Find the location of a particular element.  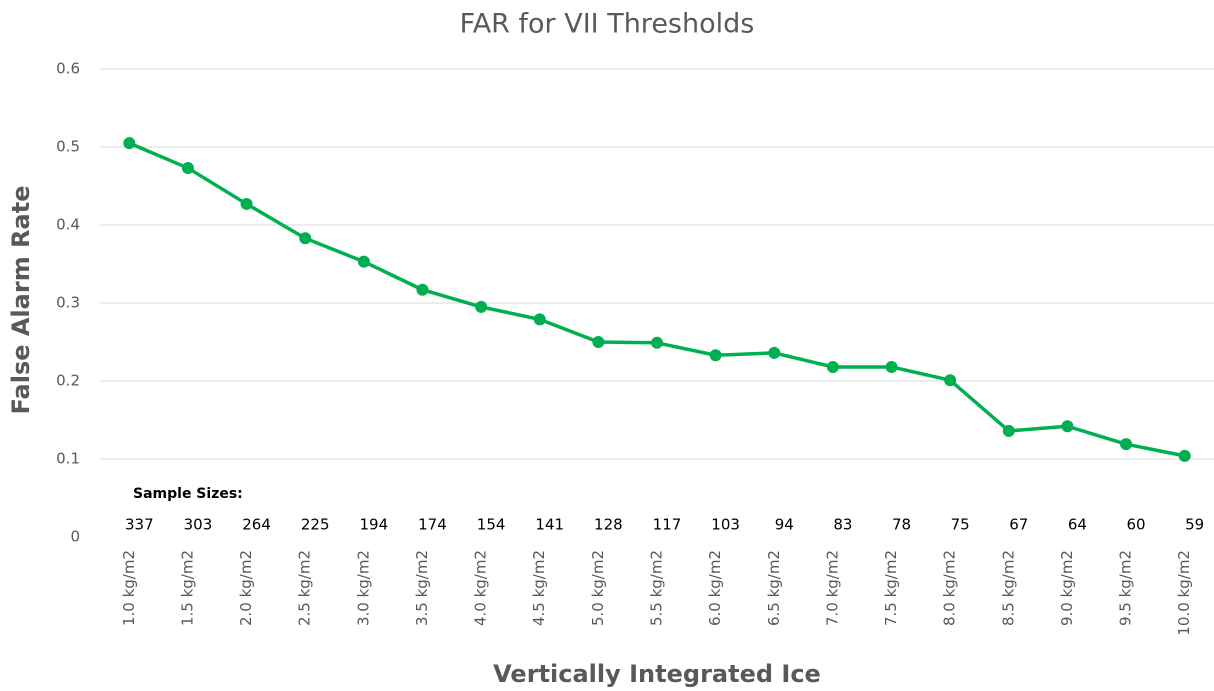

sample-size: 103 is located at coordinates (725, 525).